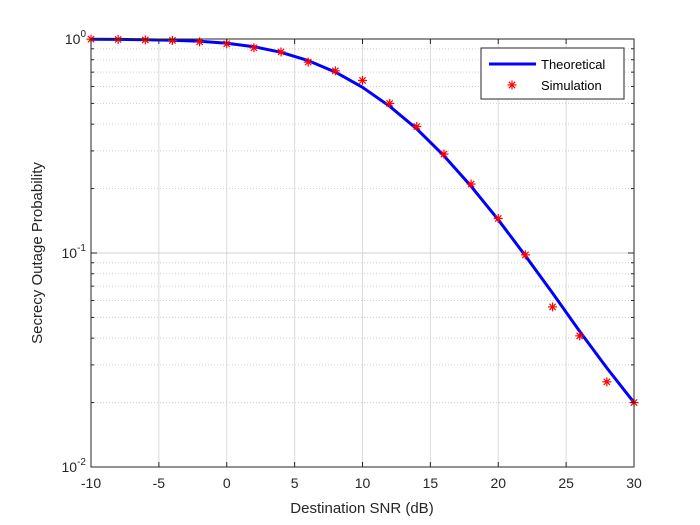  What do you see at coordinates (566, 483) in the screenshot?
I see `x-tick-label: 25` at bounding box center [566, 483].